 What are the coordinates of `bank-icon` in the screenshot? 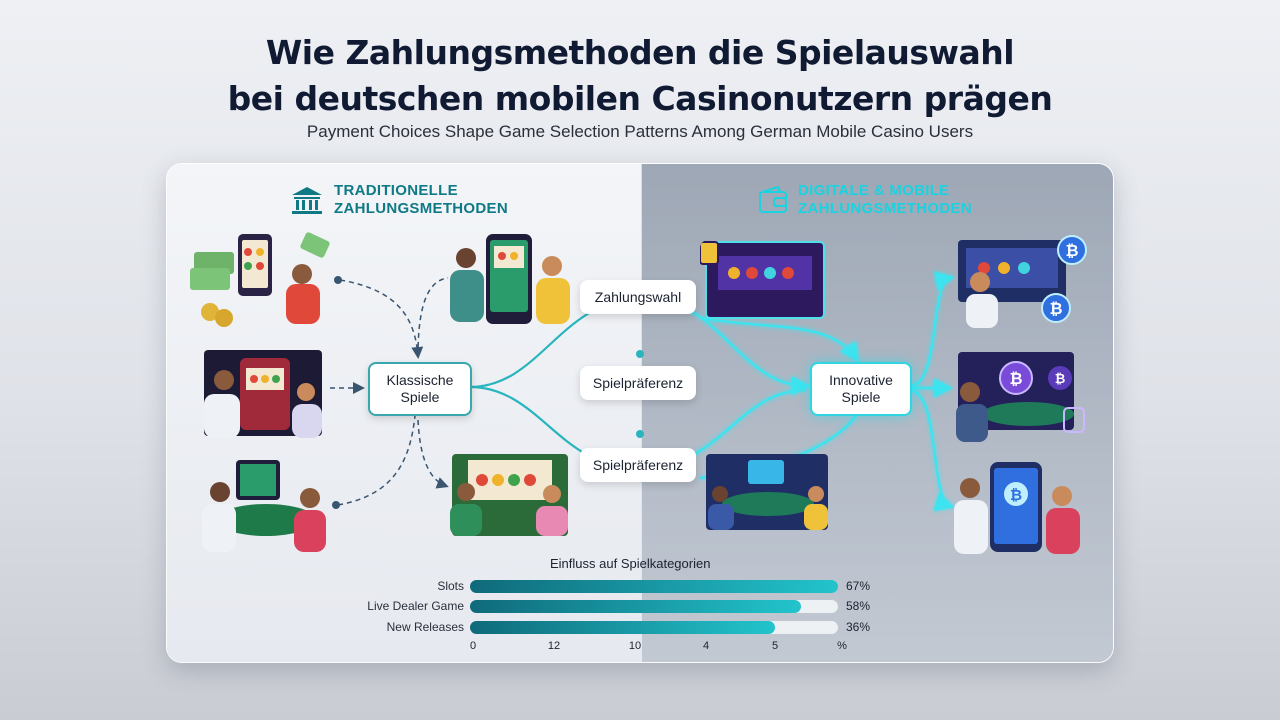 It's located at (307, 200).